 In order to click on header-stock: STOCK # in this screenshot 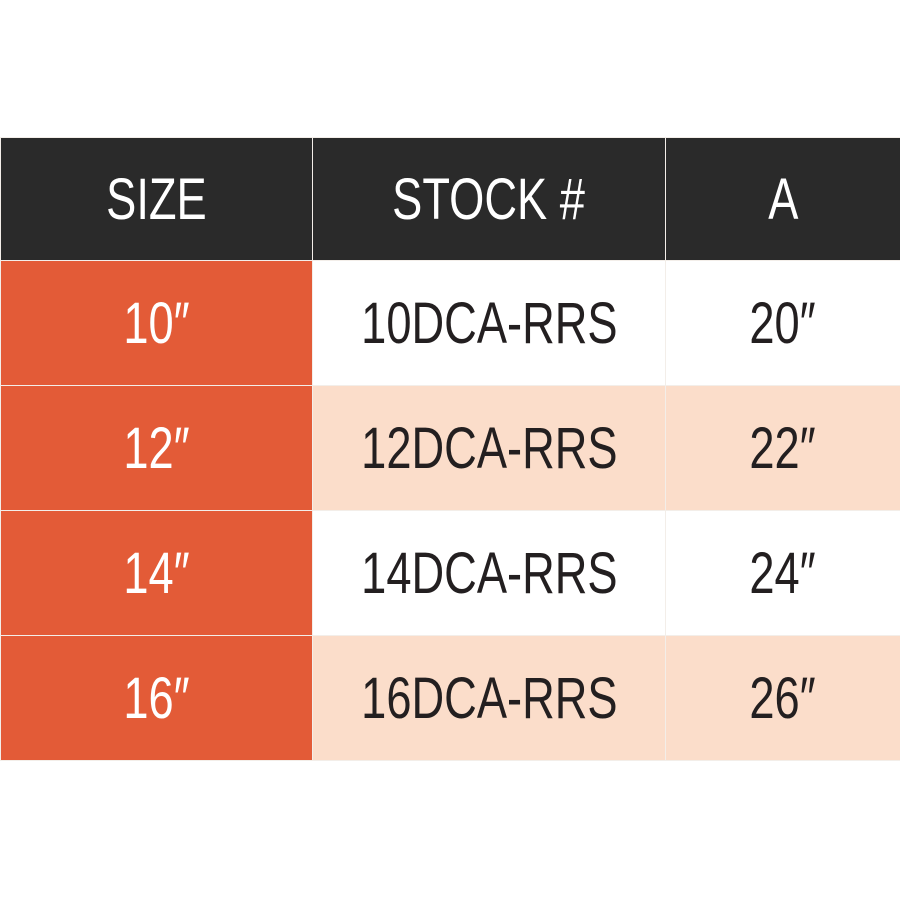, I will do `click(489, 199)`.